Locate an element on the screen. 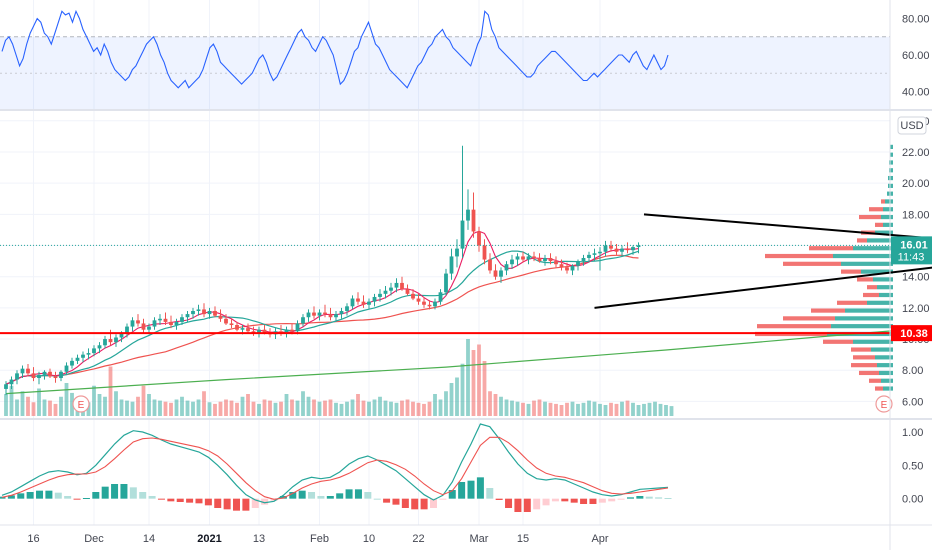  currency-badge: USD is located at coordinates (912, 125).